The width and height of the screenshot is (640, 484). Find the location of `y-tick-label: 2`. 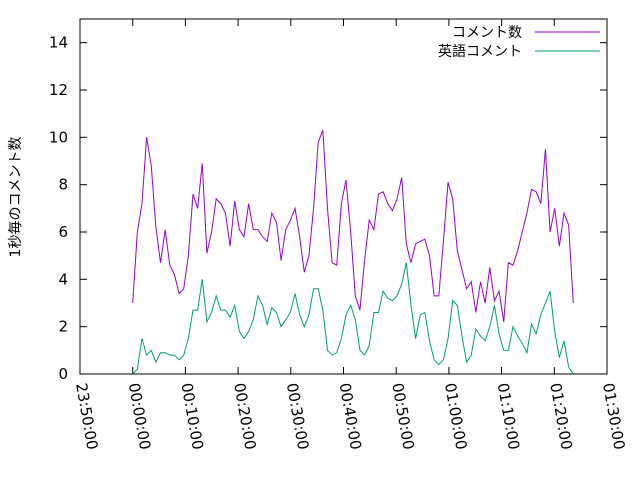

y-tick-label: 2 is located at coordinates (63, 327).